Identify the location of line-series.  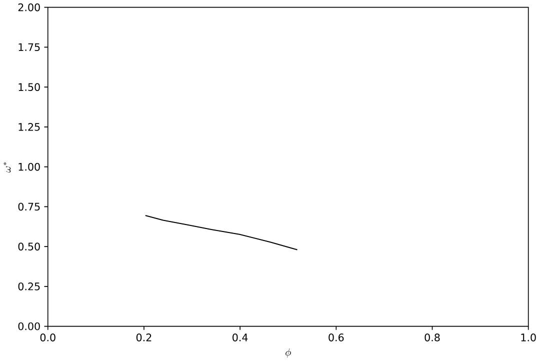
(221, 232).